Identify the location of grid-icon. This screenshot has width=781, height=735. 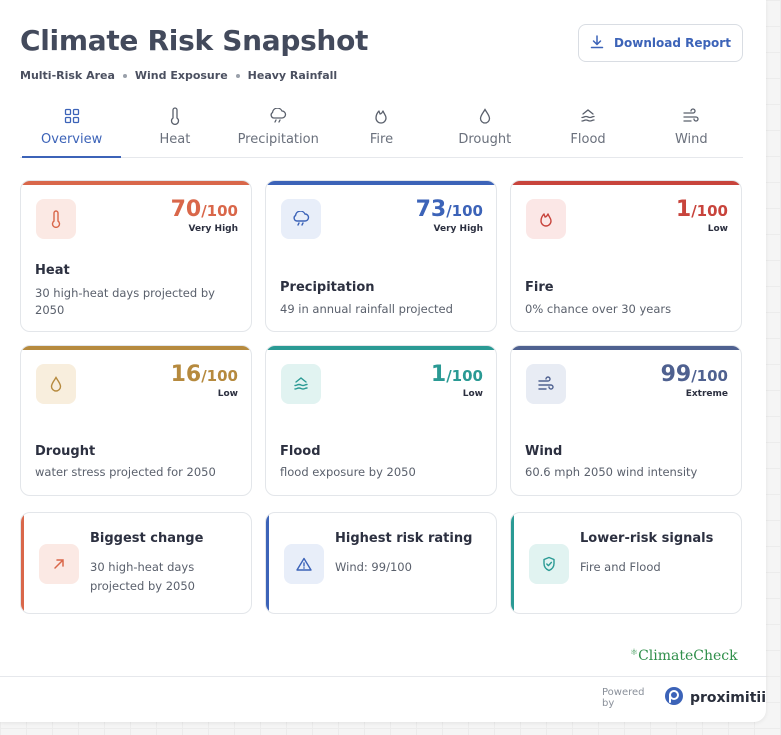
(72, 116).